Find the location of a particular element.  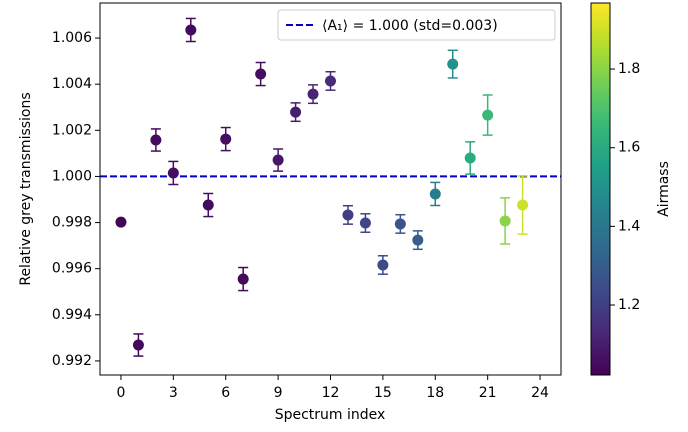

y-tick-label: 1.004 is located at coordinates (72, 84).